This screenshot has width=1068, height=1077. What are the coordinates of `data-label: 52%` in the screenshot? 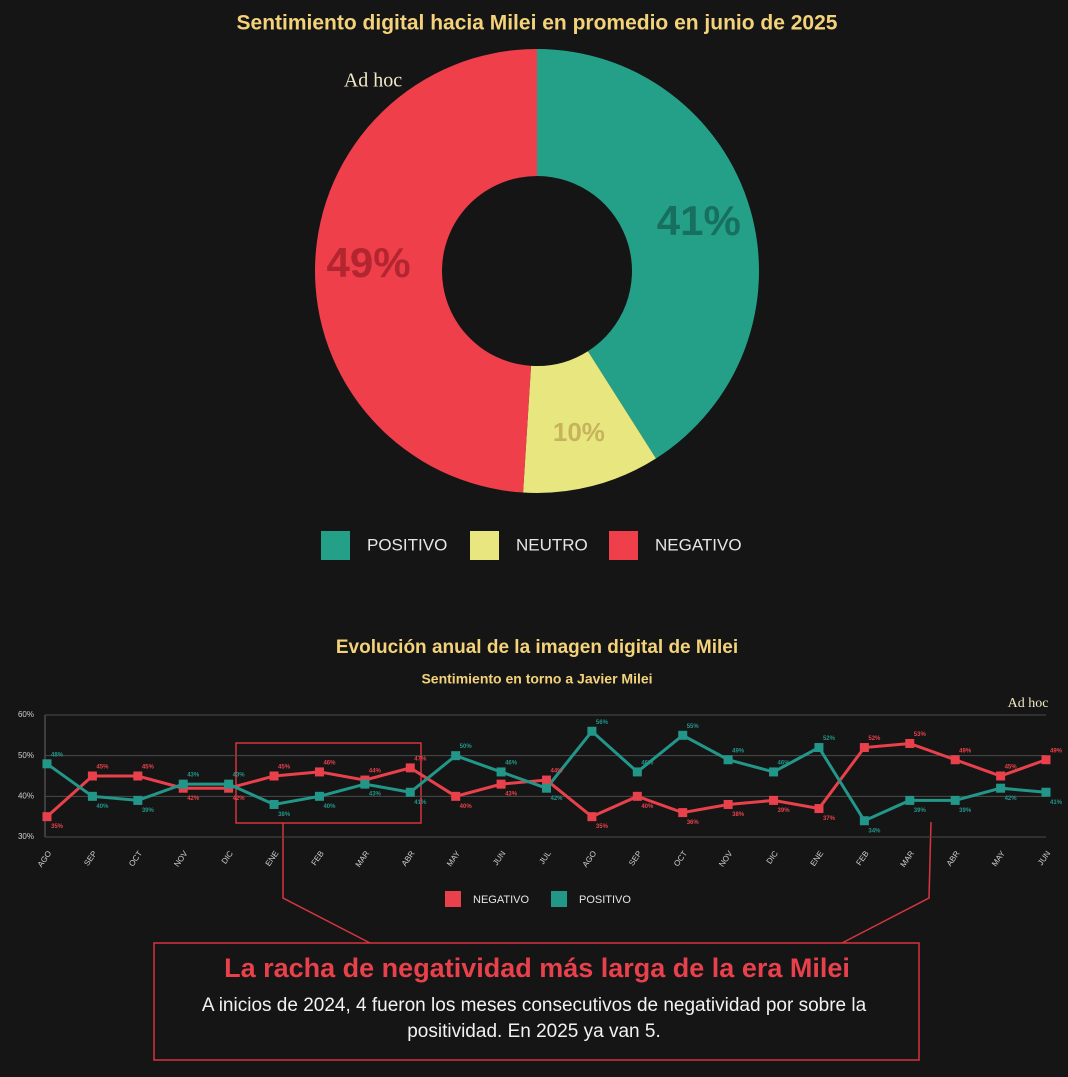 It's located at (874, 739).